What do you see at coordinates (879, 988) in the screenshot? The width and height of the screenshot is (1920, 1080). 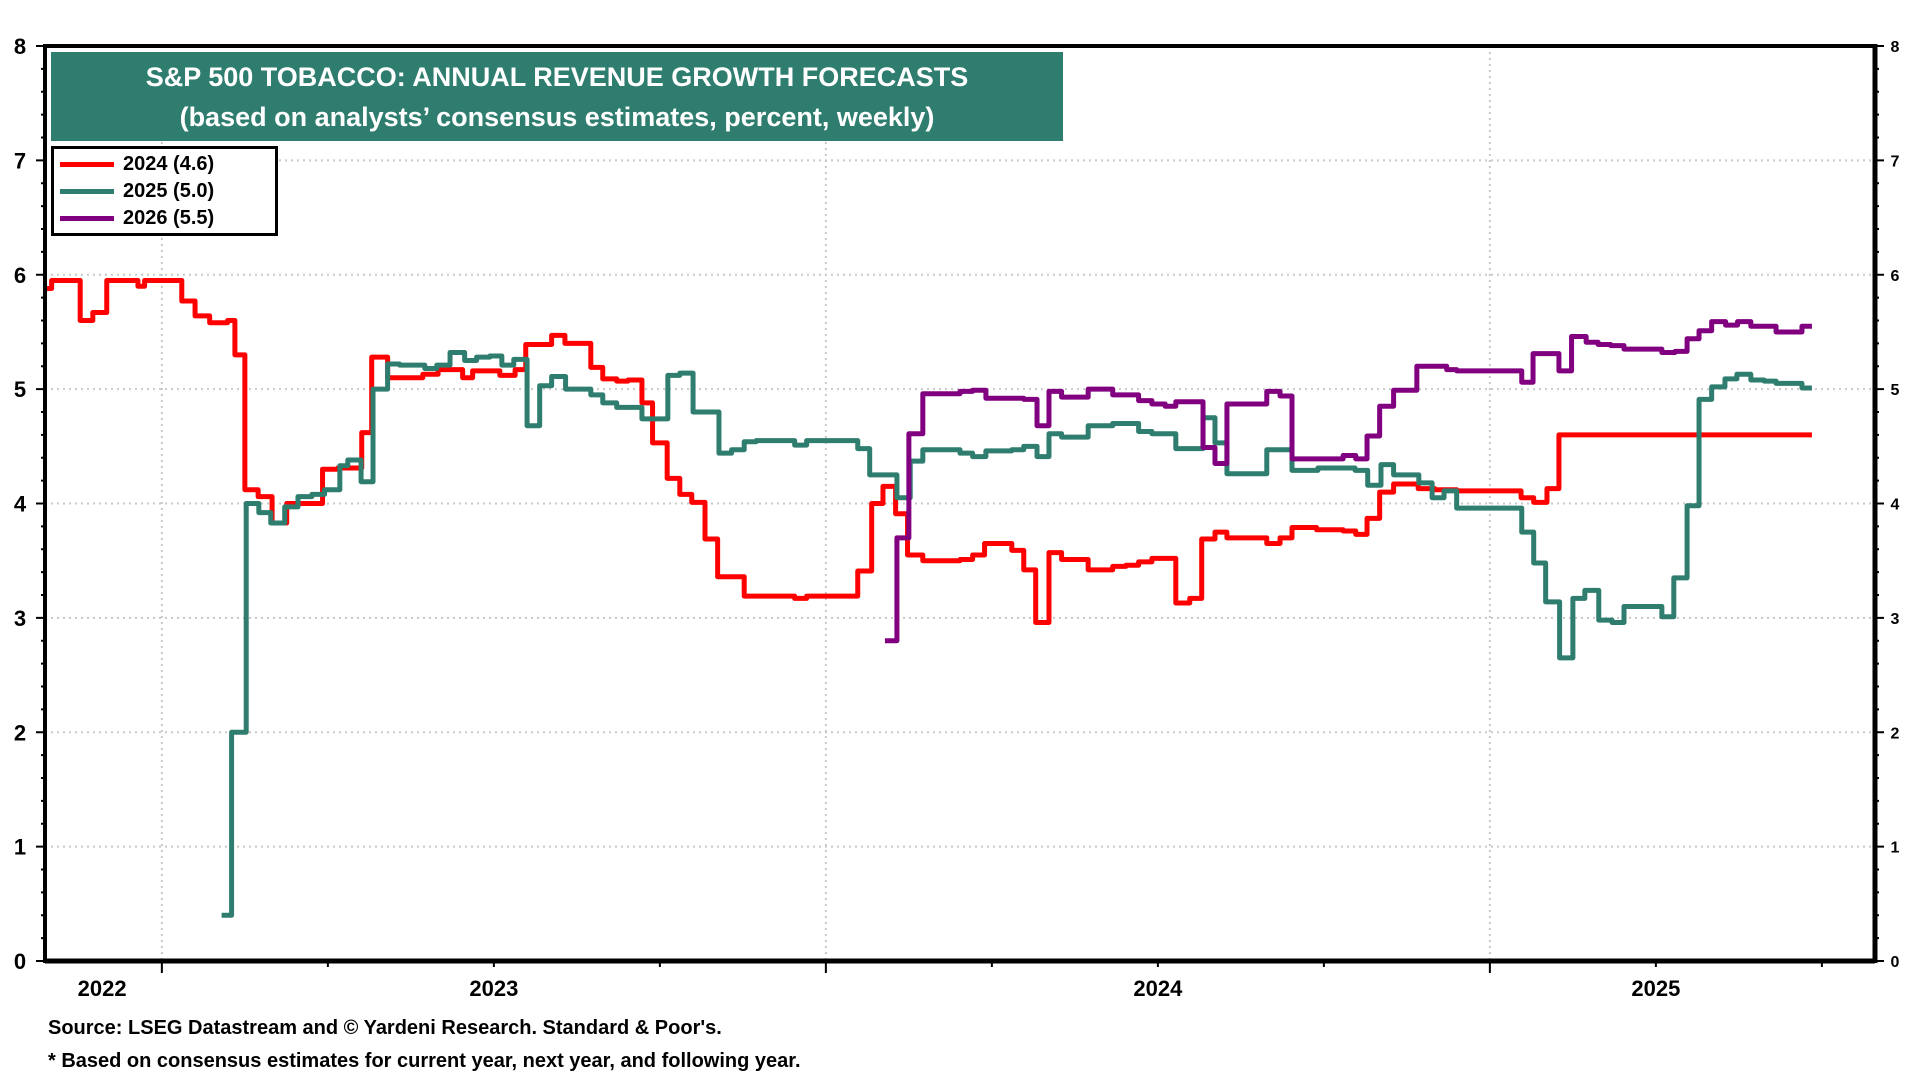 I see `x-axis-labels: 2022 2023 2024 2025` at bounding box center [879, 988].